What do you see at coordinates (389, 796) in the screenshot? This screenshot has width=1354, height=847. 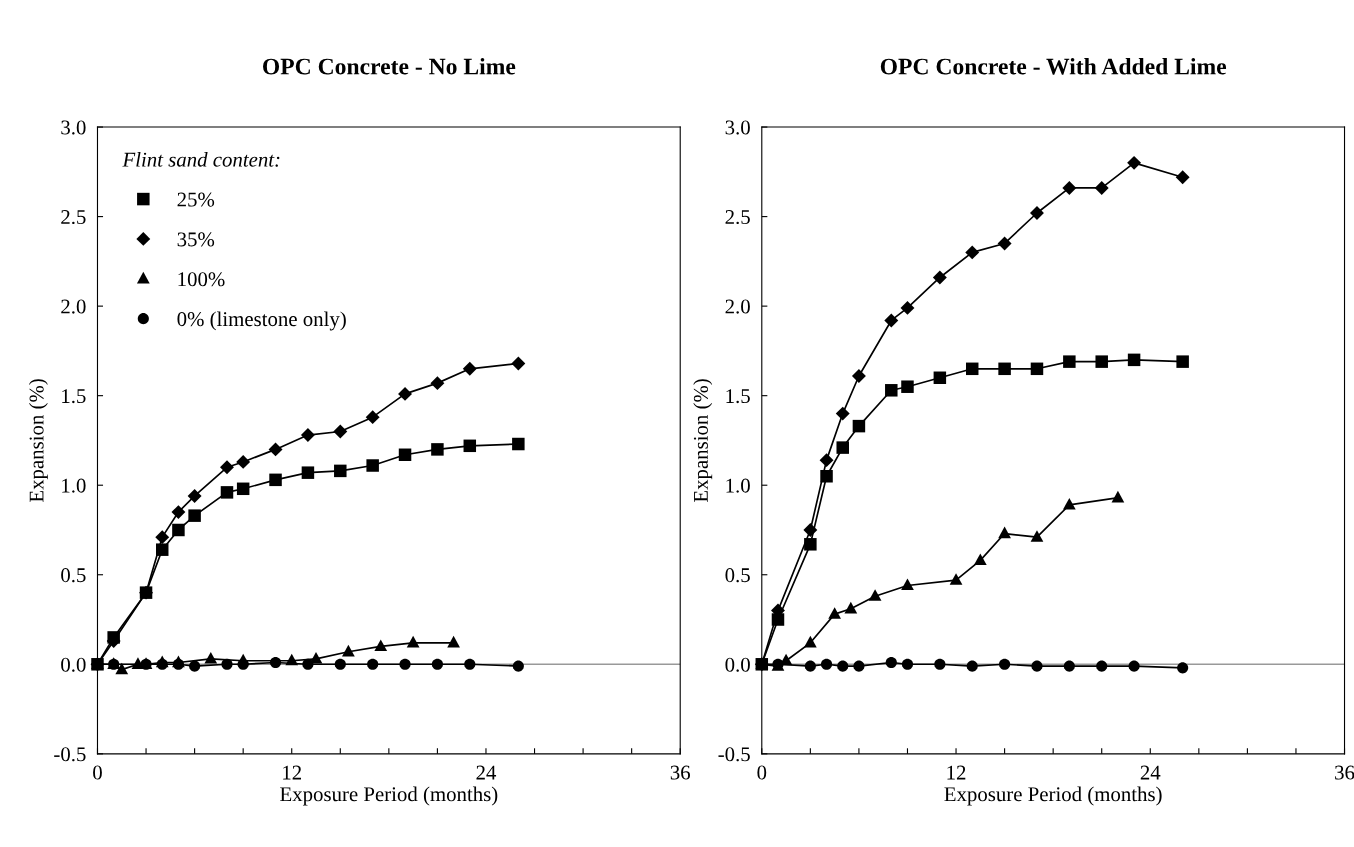 I see `x-axis-title: Exposure Period (months)` at bounding box center [389, 796].